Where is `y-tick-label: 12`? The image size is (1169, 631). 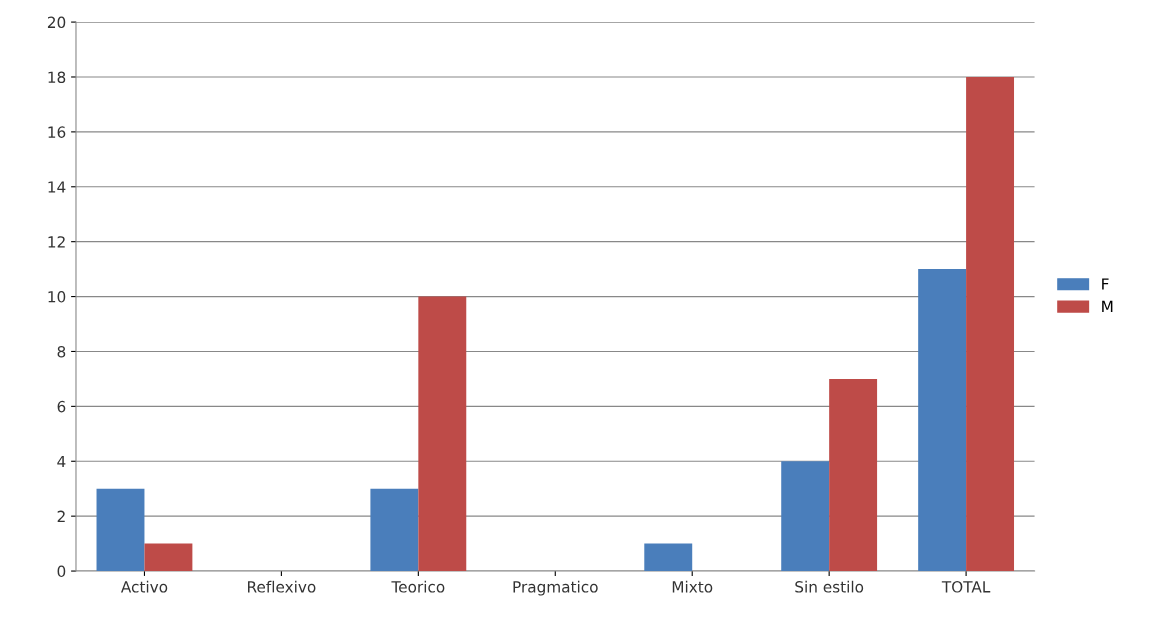 y-tick-label: 12 is located at coordinates (56, 242).